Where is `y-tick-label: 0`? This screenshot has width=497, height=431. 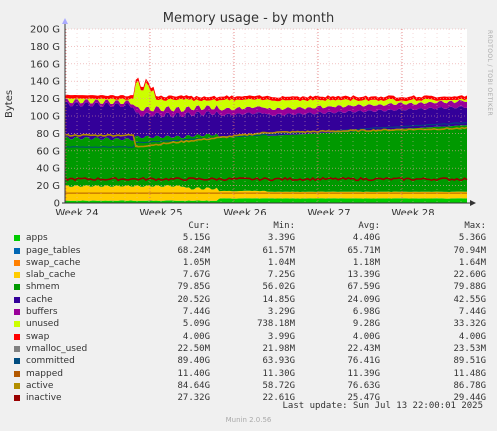 y-tick-label: 0 is located at coordinates (57, 204).